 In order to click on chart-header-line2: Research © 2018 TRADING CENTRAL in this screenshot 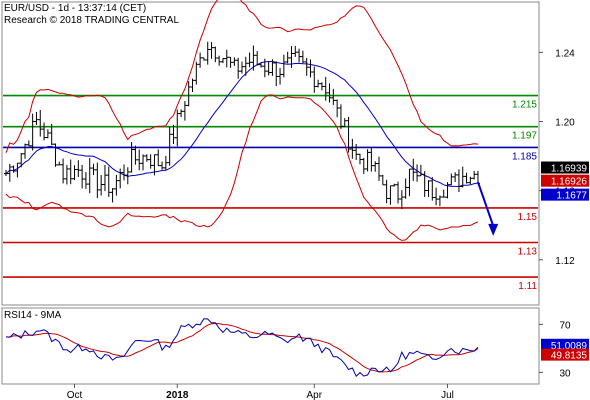, I will do `click(91, 20)`.